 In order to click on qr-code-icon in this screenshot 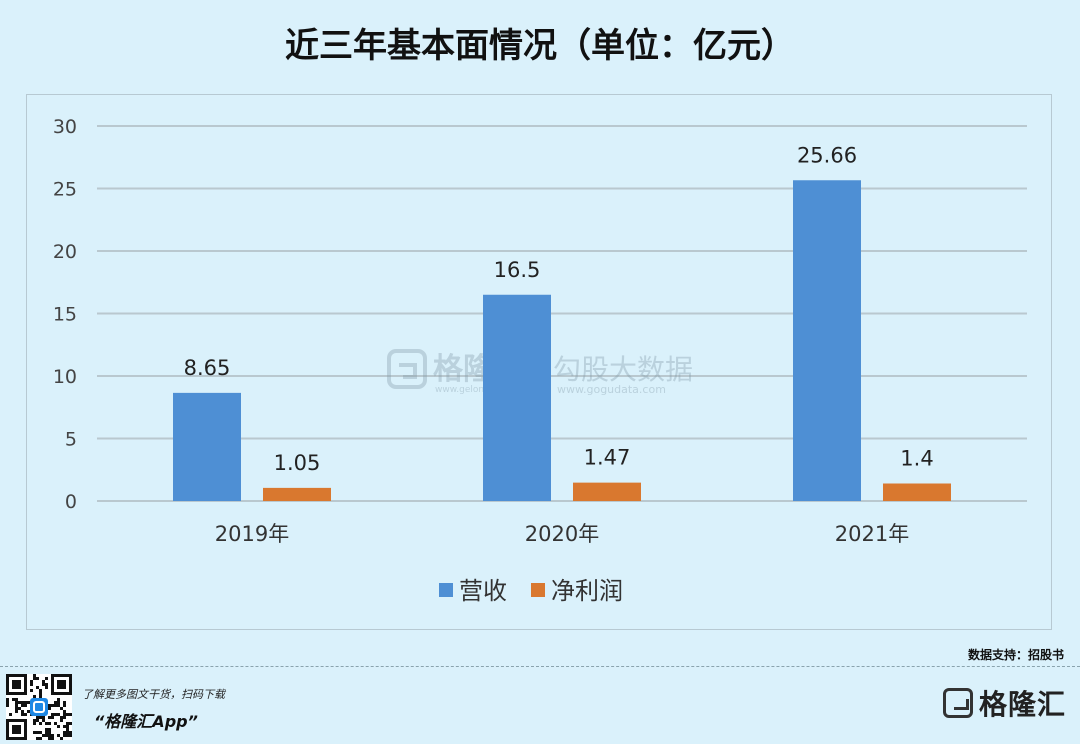, I will do `click(39, 707)`.